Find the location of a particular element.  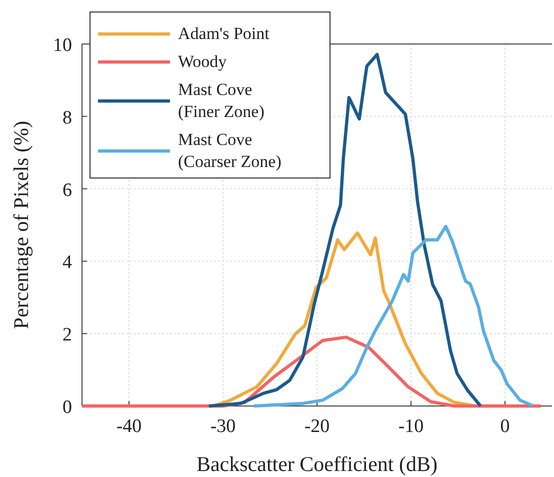

y-tick-label: 2 is located at coordinates (67, 335).